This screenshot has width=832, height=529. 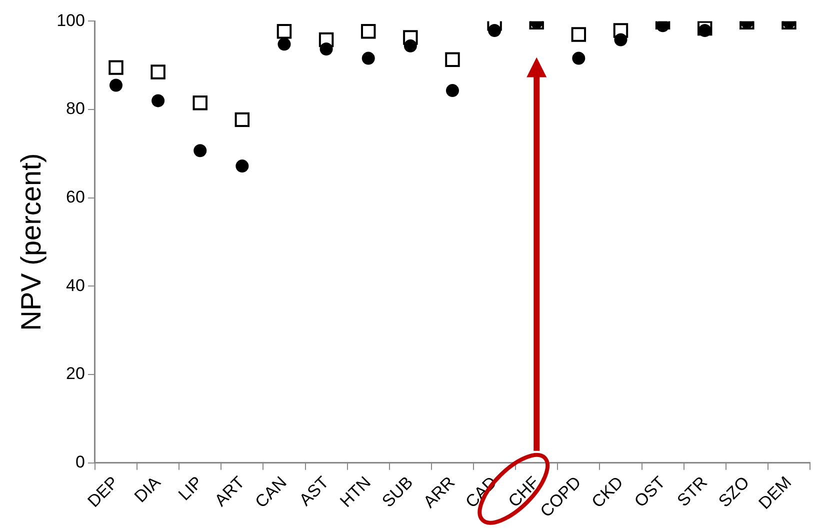 I want to click on y-tick-label: 60, so click(x=75, y=197).